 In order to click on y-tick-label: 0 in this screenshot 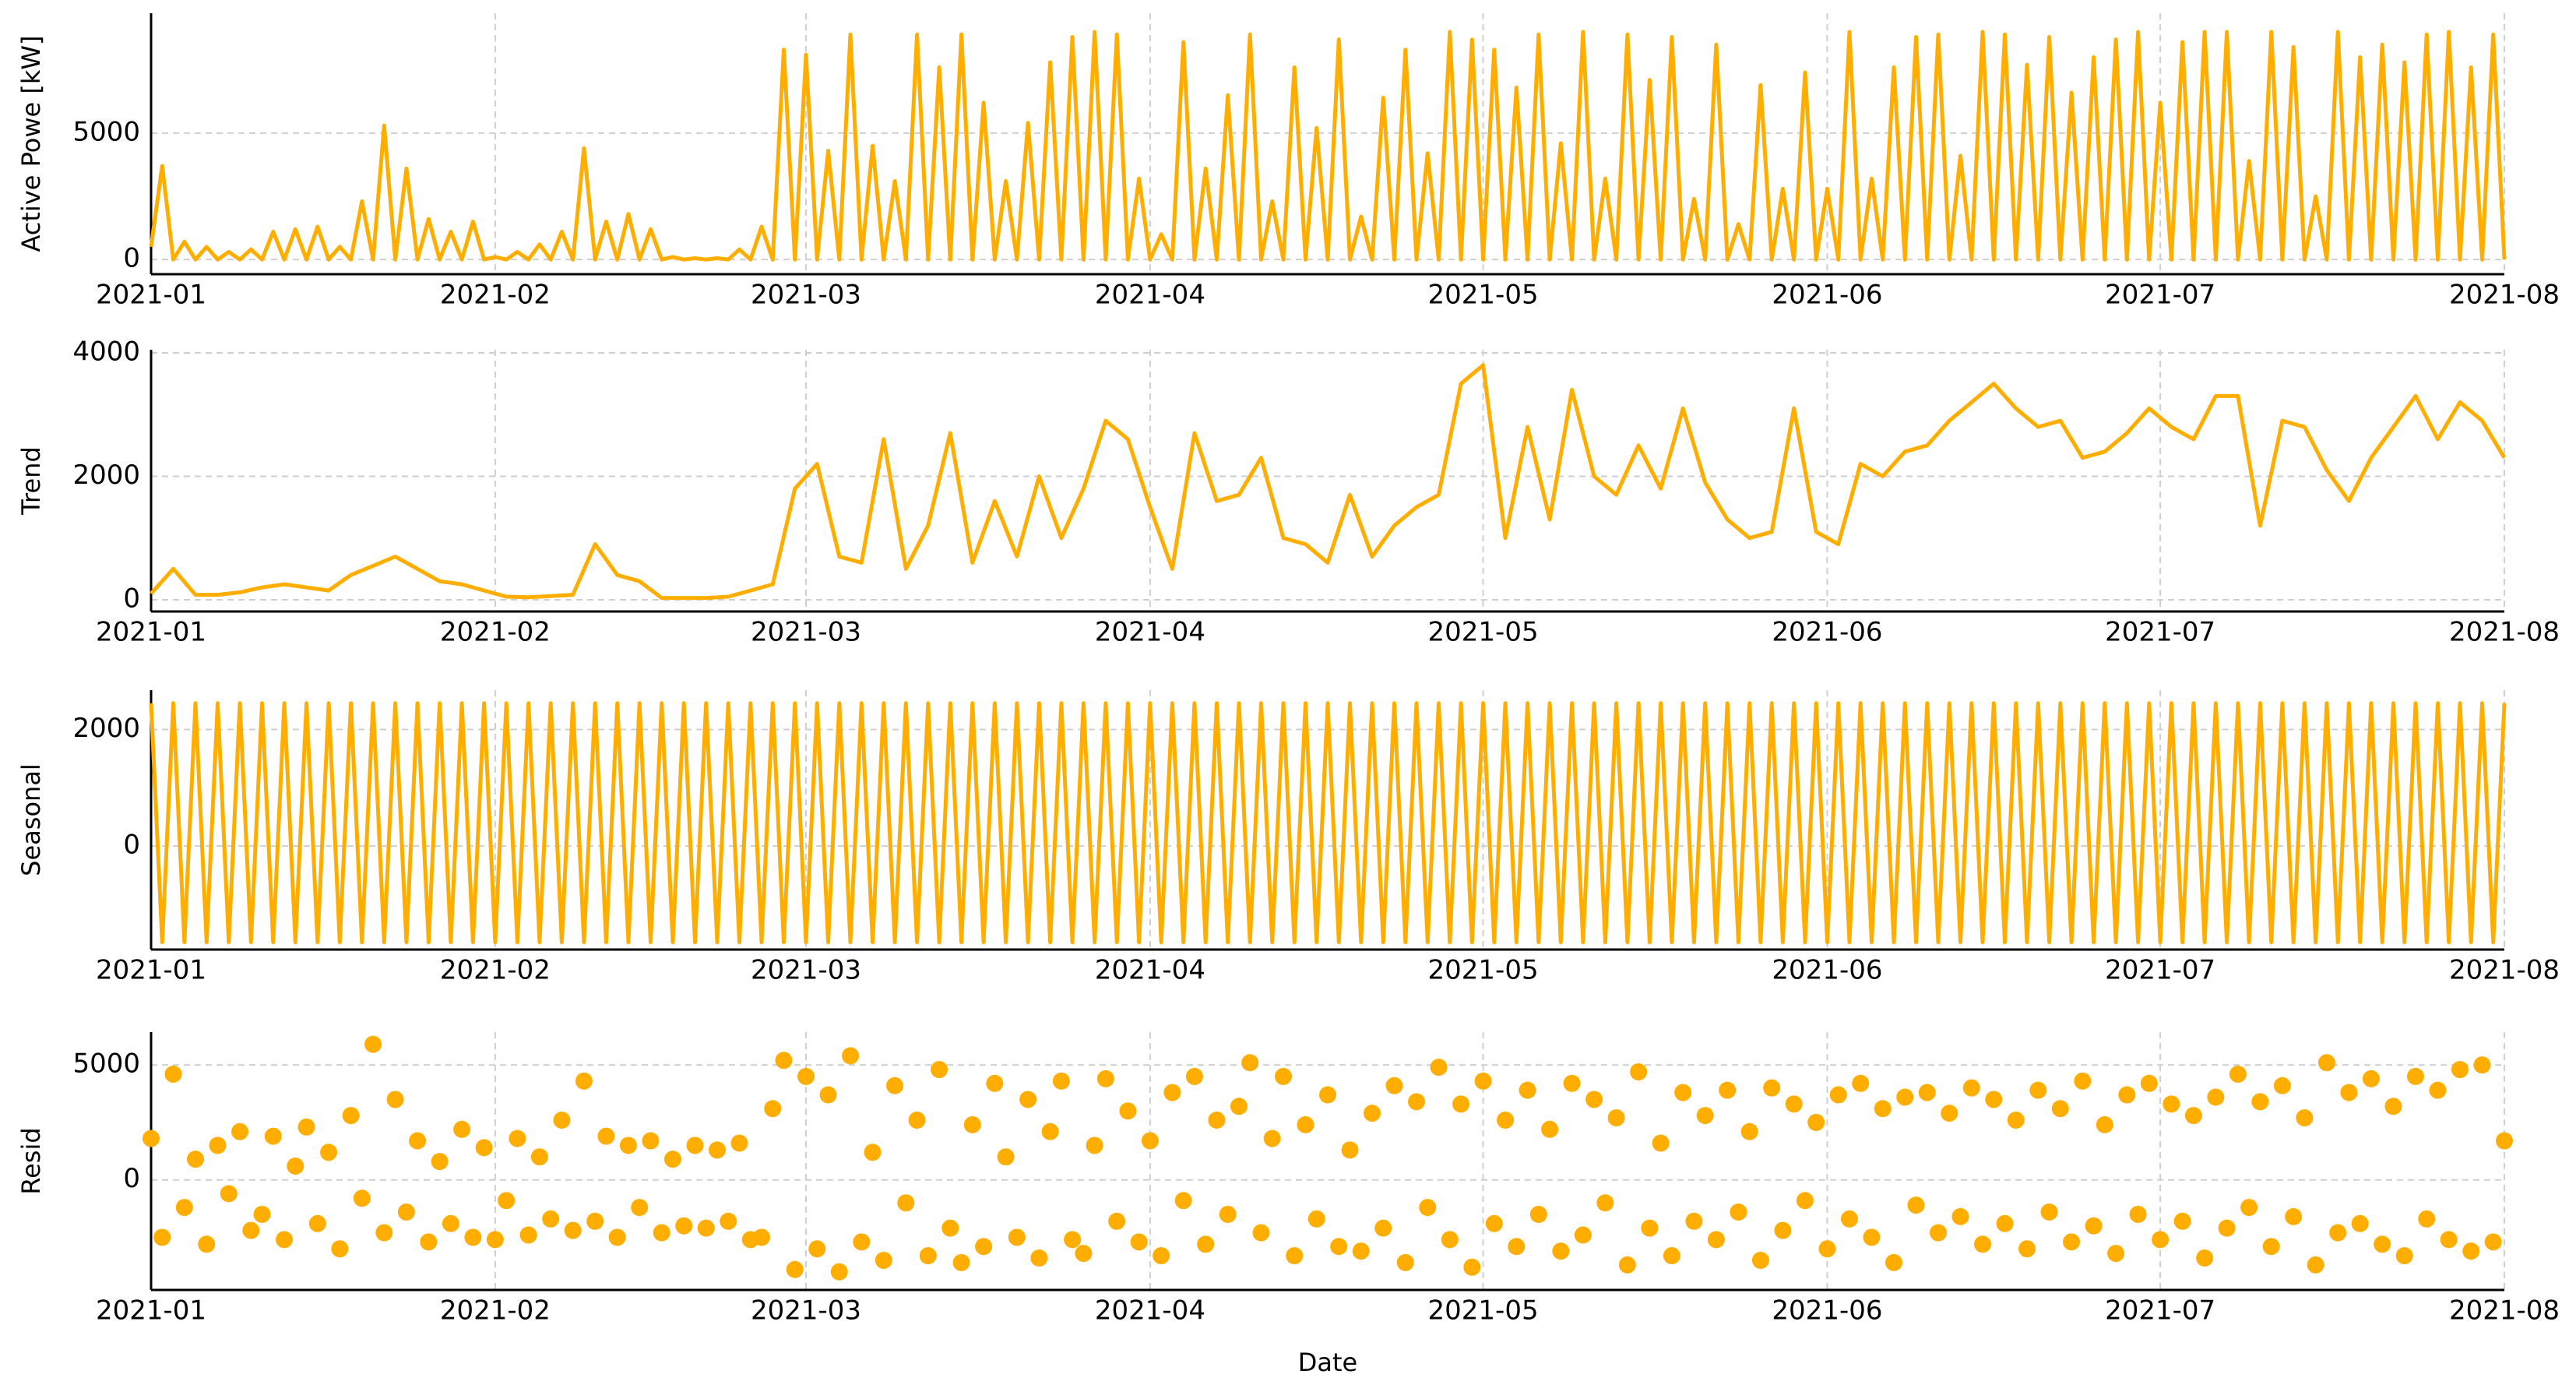, I will do `click(131, 258)`.